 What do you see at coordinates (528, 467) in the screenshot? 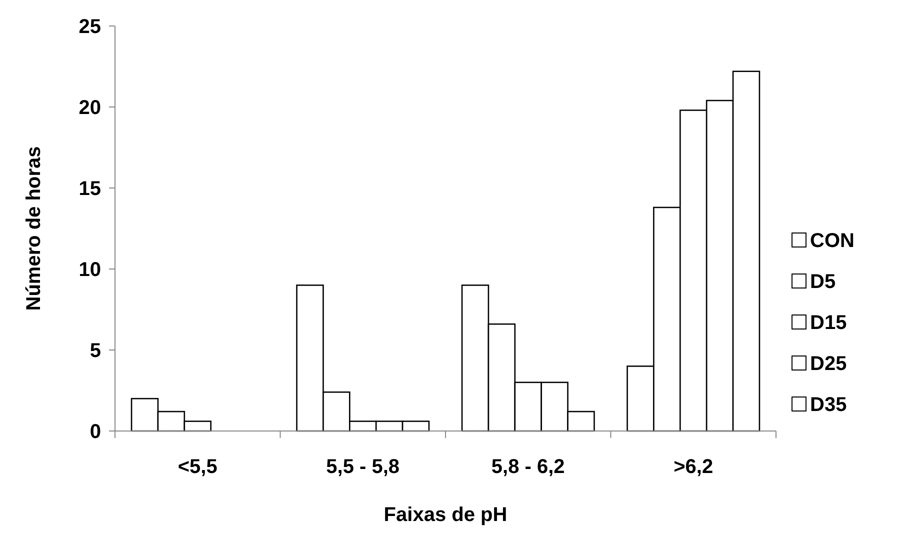
I see `x-tick-label: 5,8 - 6,2` at bounding box center [528, 467].